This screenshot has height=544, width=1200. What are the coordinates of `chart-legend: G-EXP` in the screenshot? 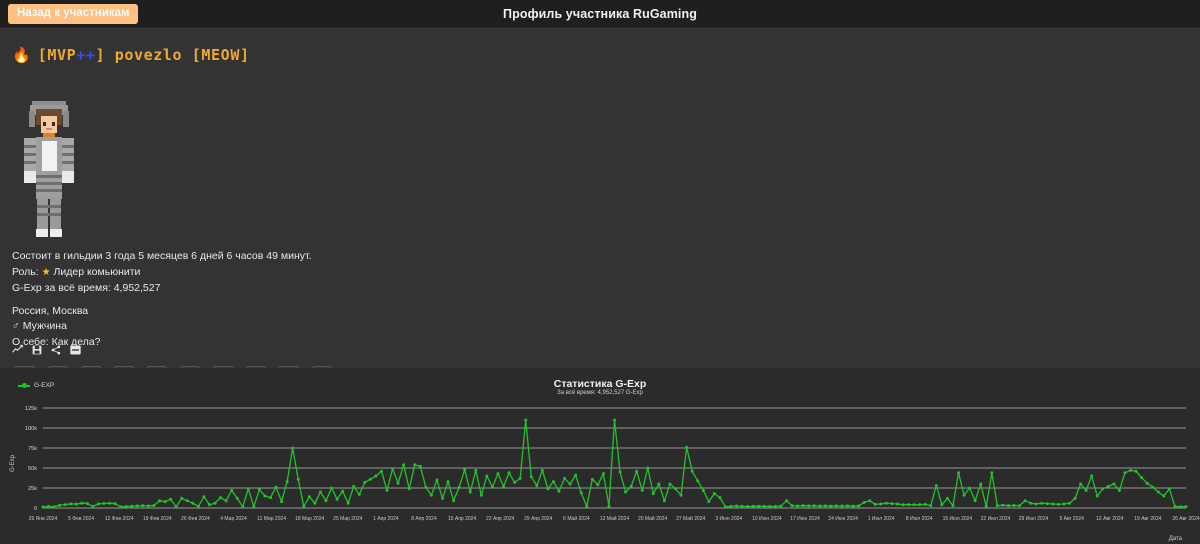 It's located at (36, 385).